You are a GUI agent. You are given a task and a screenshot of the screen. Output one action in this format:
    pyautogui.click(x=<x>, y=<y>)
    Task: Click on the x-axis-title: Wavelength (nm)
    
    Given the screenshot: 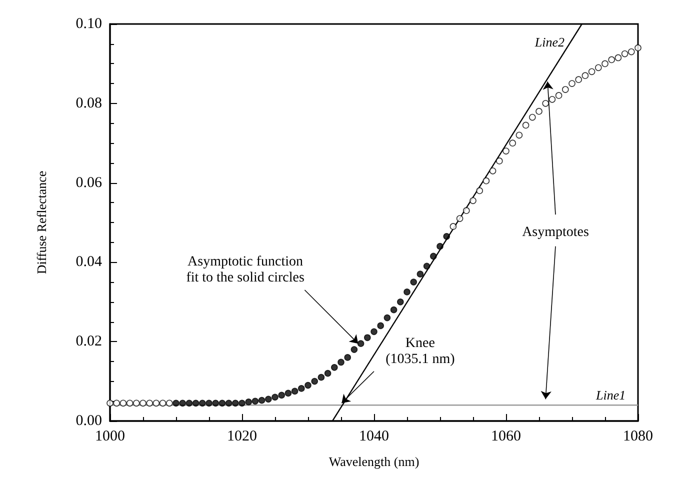 What is the action you would take?
    pyautogui.click(x=374, y=461)
    